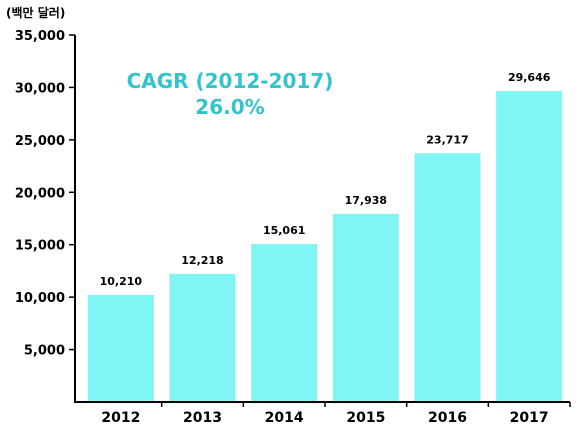 The height and width of the screenshot is (428, 580). Describe the element at coordinates (447, 277) in the screenshot. I see `bar-2016` at that location.